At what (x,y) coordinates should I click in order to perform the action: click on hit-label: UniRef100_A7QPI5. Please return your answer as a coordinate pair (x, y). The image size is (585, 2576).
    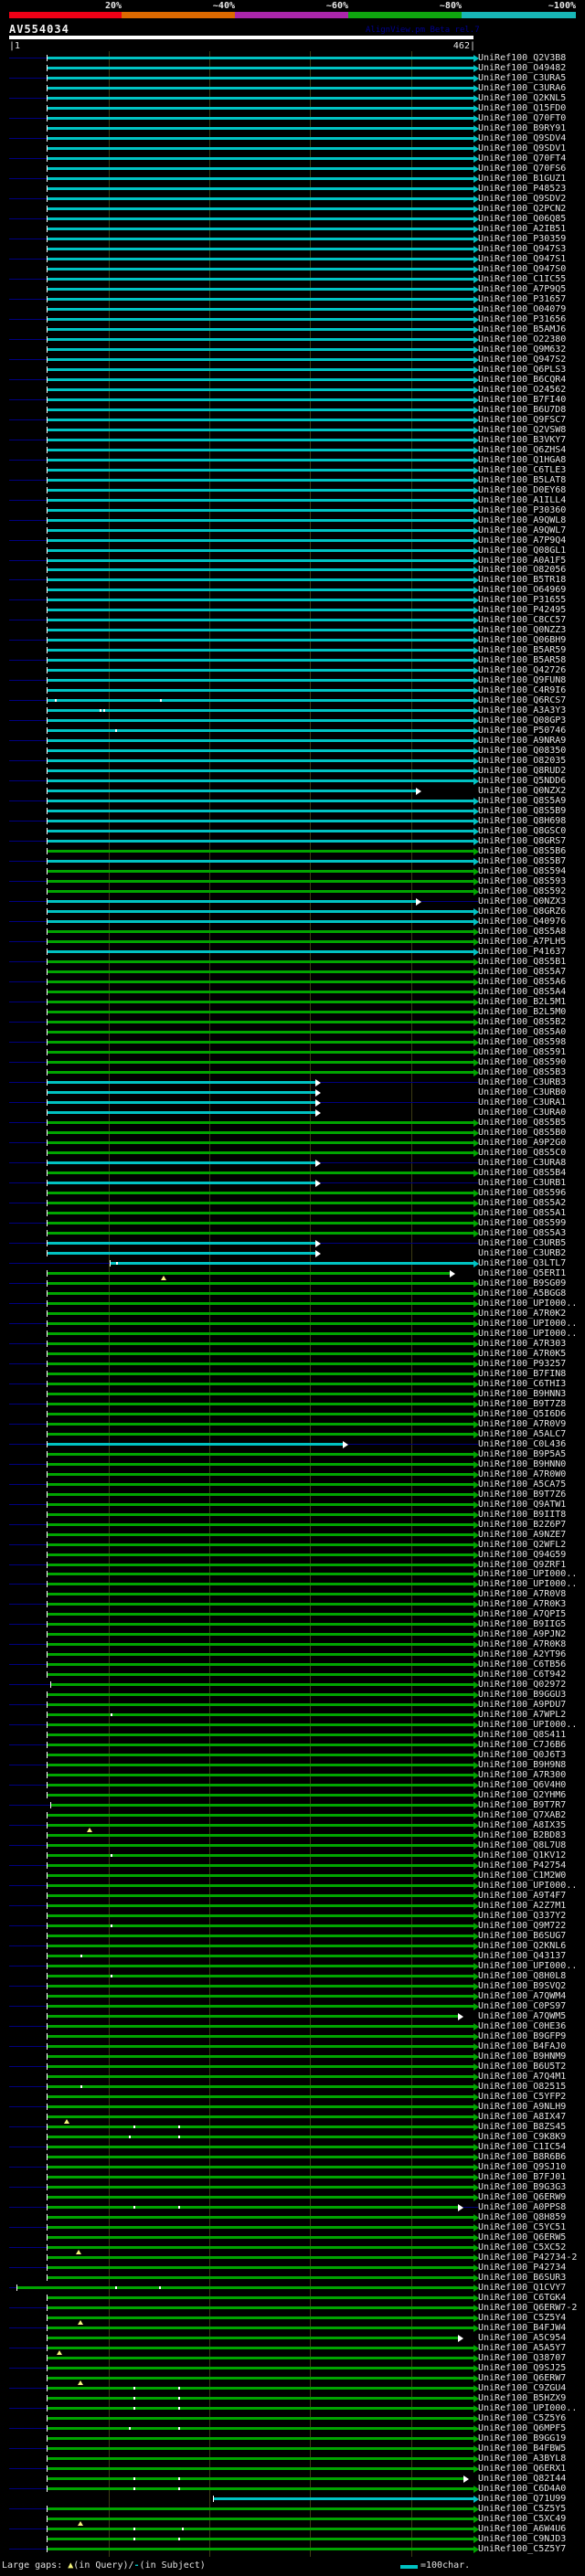
    Looking at the image, I should click on (522, 1614).